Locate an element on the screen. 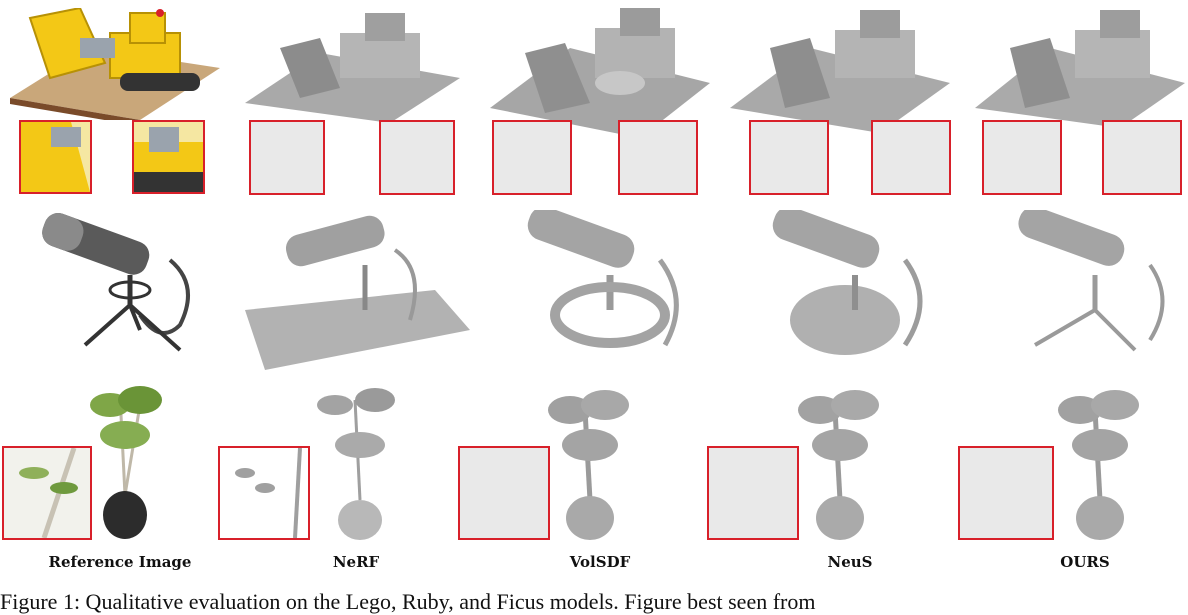 This screenshot has width=1188, height=615. lego-ours-inset-left is located at coordinates (1022, 157).